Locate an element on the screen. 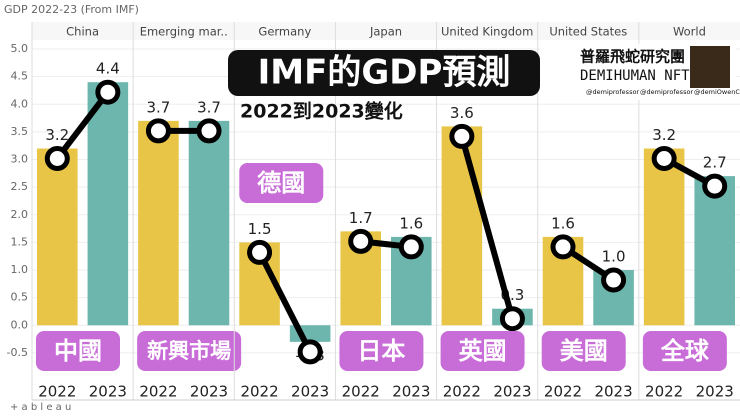 The height and width of the screenshot is (416, 740). subtitle: 2022到2023變化 is located at coordinates (321, 111).